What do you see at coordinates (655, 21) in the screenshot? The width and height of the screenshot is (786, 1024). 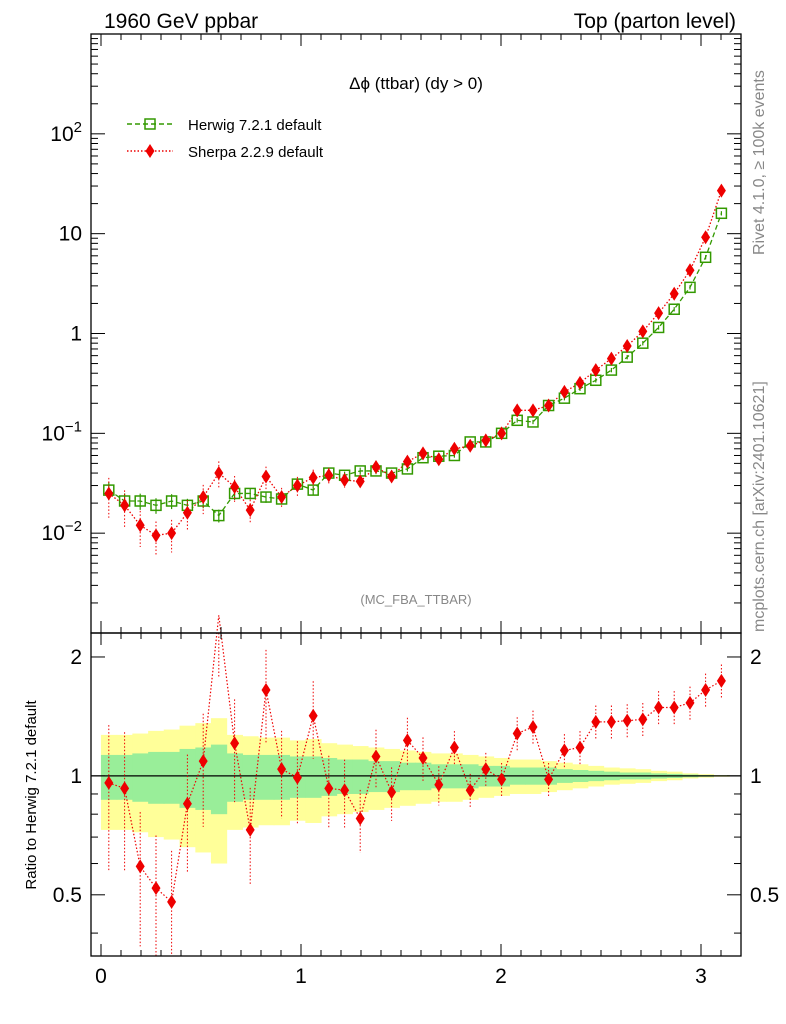 I see `header-right-label: Top (parton level)` at bounding box center [655, 21].